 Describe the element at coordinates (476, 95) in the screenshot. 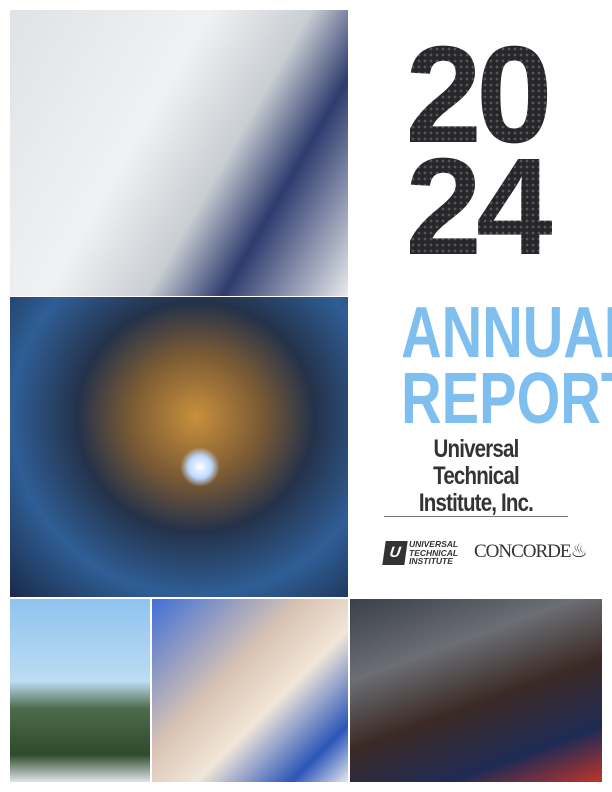

I see `year-top: 20` at that location.